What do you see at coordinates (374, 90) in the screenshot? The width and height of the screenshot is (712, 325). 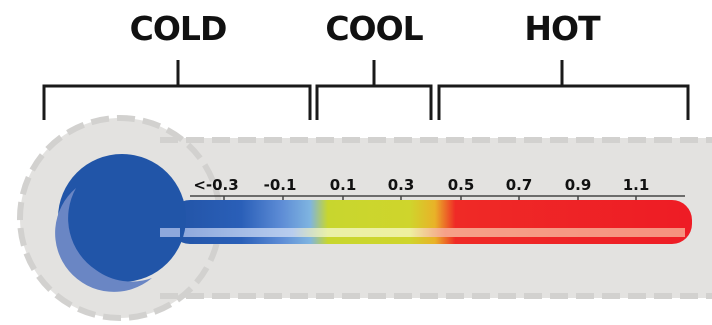 I see `bracket-cool` at bounding box center [374, 90].